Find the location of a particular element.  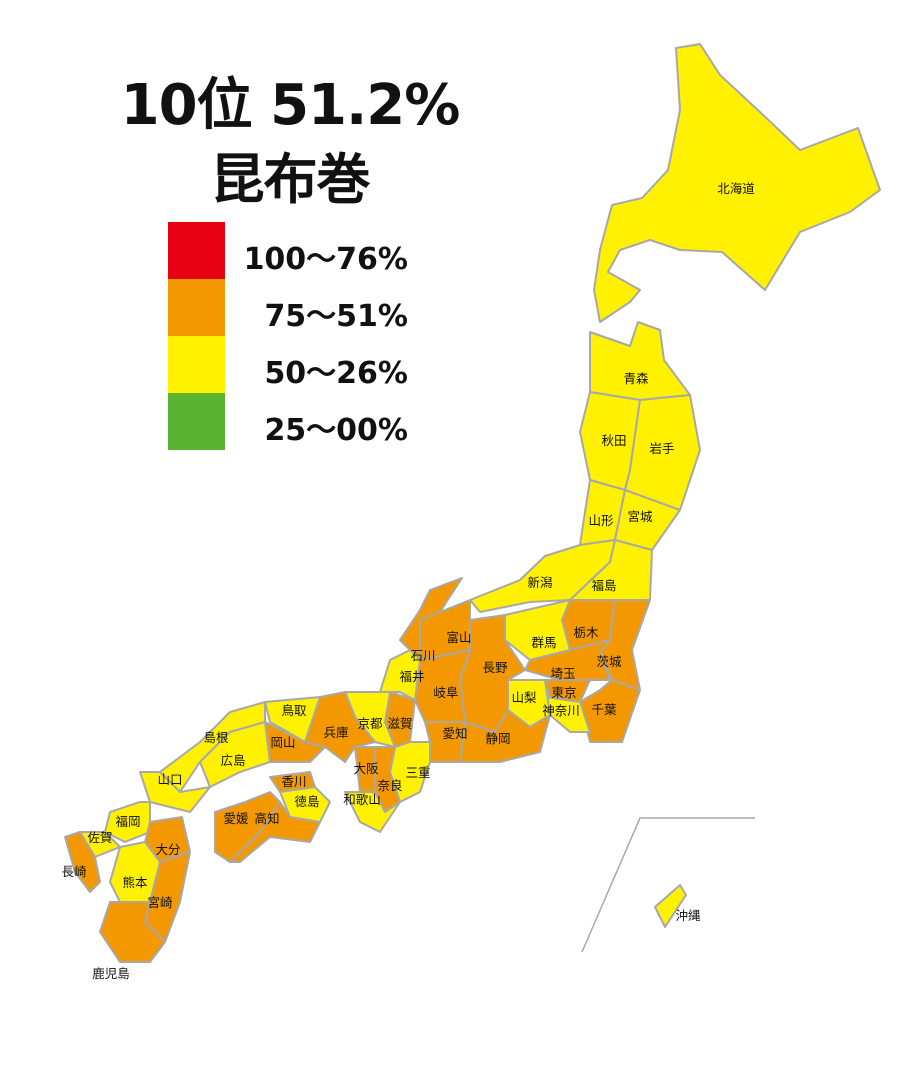

legend-label: 25〜00% is located at coordinates (336, 430).